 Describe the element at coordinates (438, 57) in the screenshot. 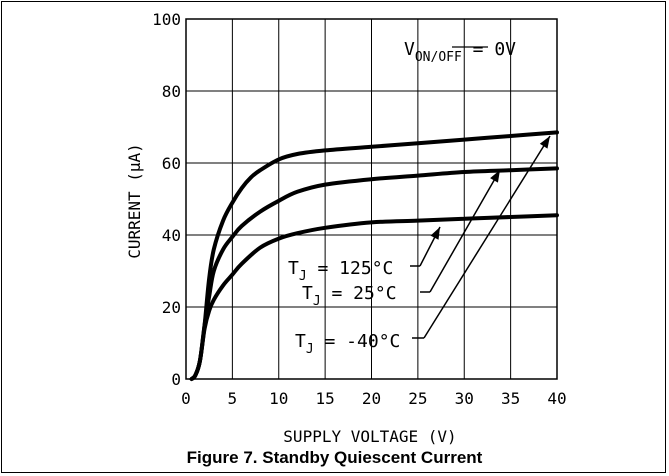

I see `condition-subscript: ON/OFF` at that location.